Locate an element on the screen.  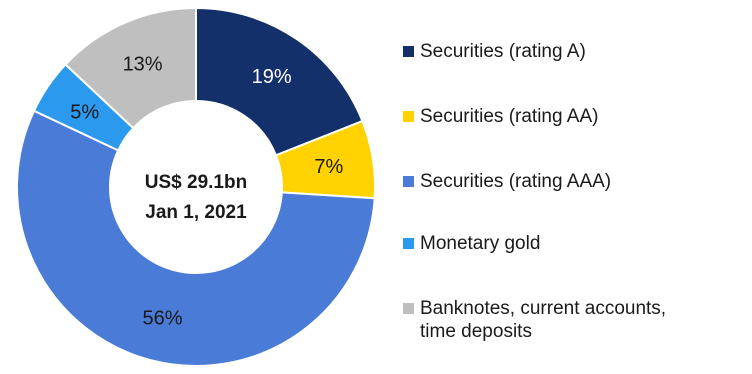
slice-label-securities-aaa: 56% is located at coordinates (163, 318).